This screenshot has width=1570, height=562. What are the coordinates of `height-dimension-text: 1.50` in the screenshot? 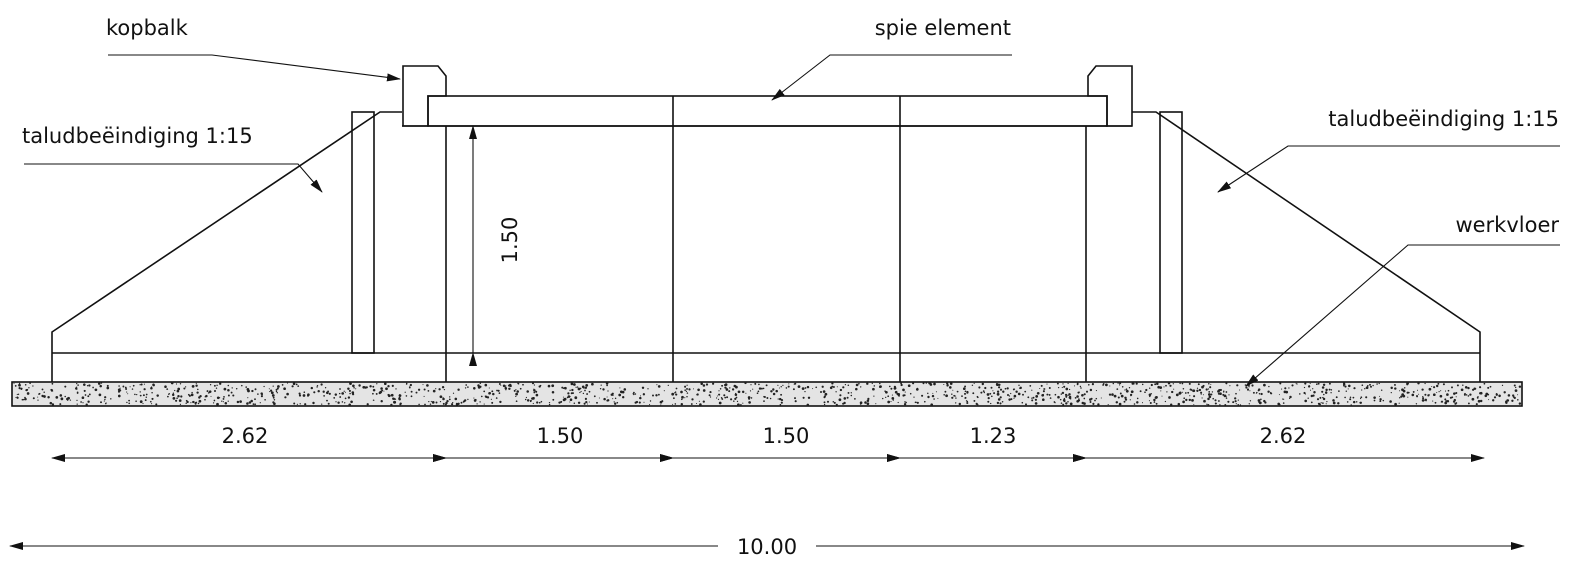 It's located at (510, 240).